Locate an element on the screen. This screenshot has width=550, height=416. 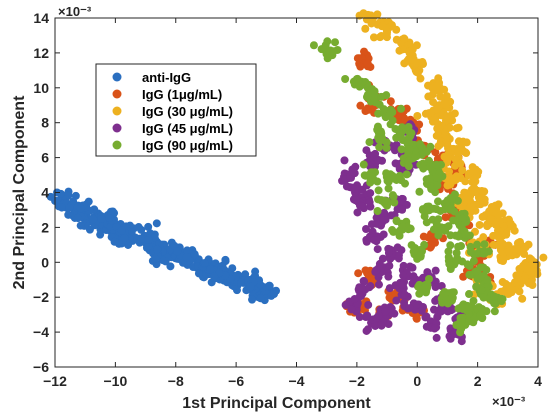
x-tick-label: −10 is located at coordinates (116, 381).